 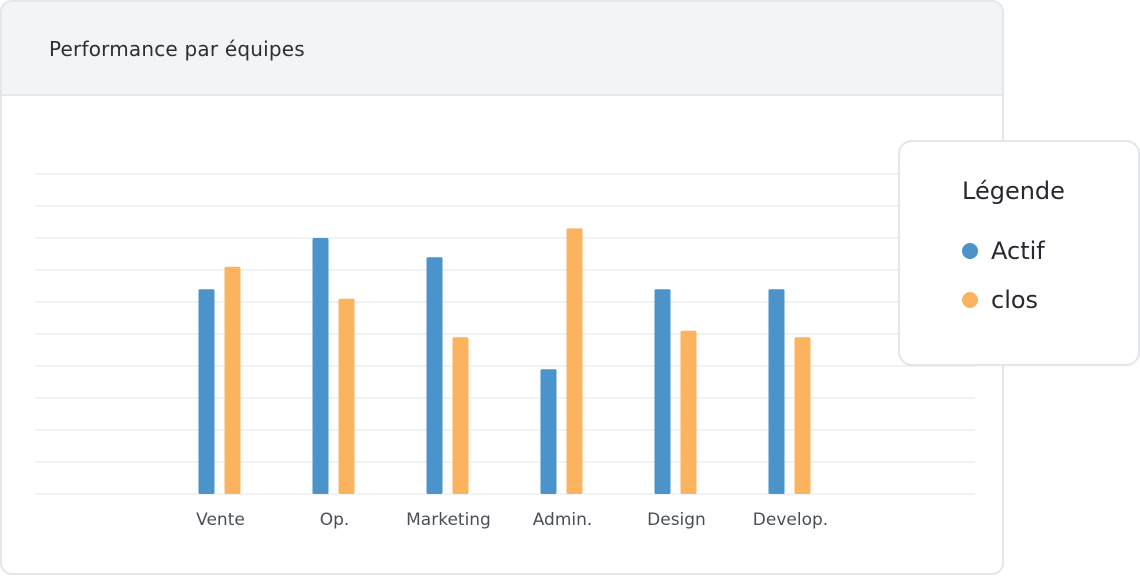 I want to click on legend-item-actif: Actif, so click(x=1003, y=251).